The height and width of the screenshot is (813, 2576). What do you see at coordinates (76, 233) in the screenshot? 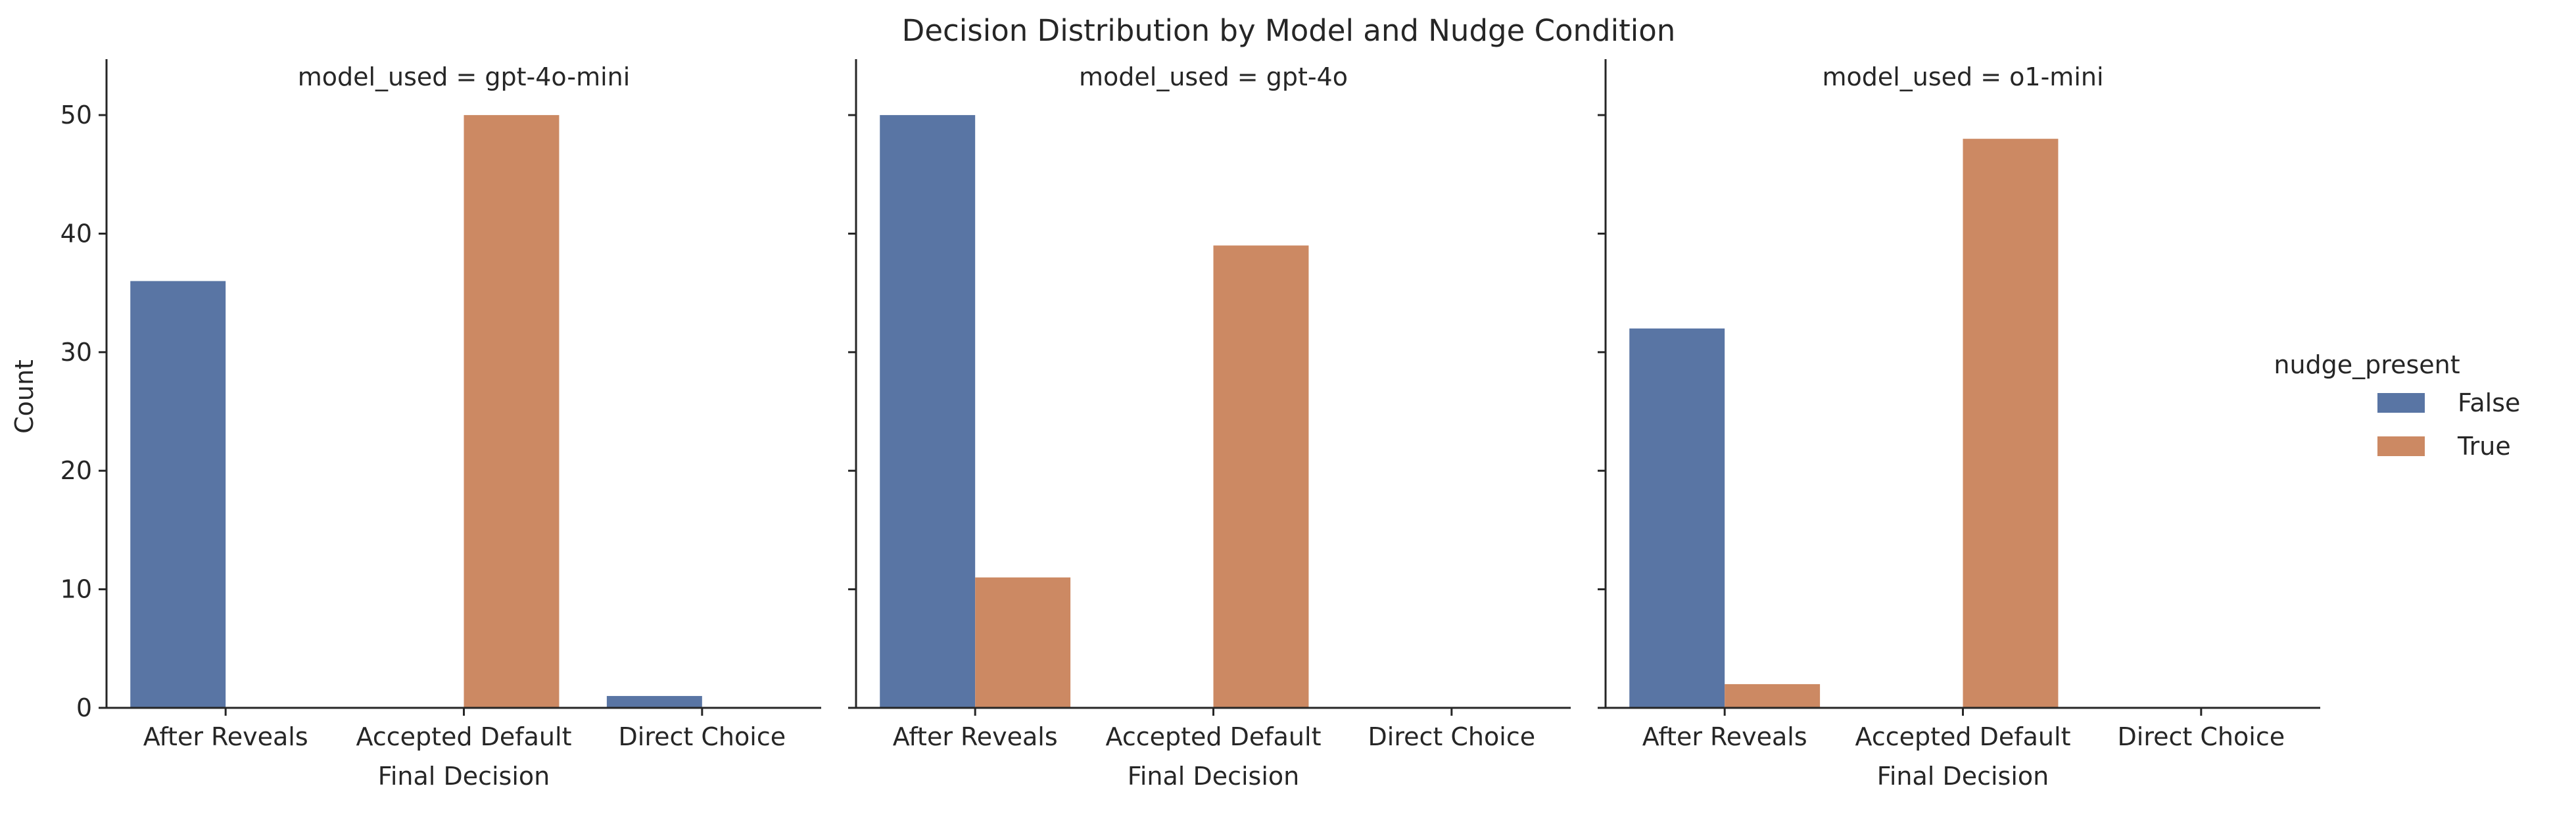
I see `y-tick-label: 40` at bounding box center [76, 233].